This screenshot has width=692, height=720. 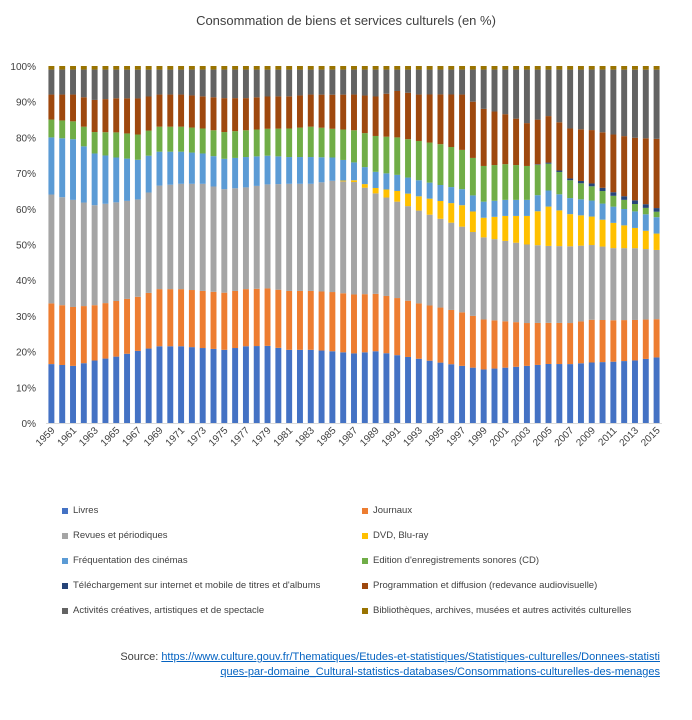 I want to click on legend-swatch, so click(x=65, y=510).